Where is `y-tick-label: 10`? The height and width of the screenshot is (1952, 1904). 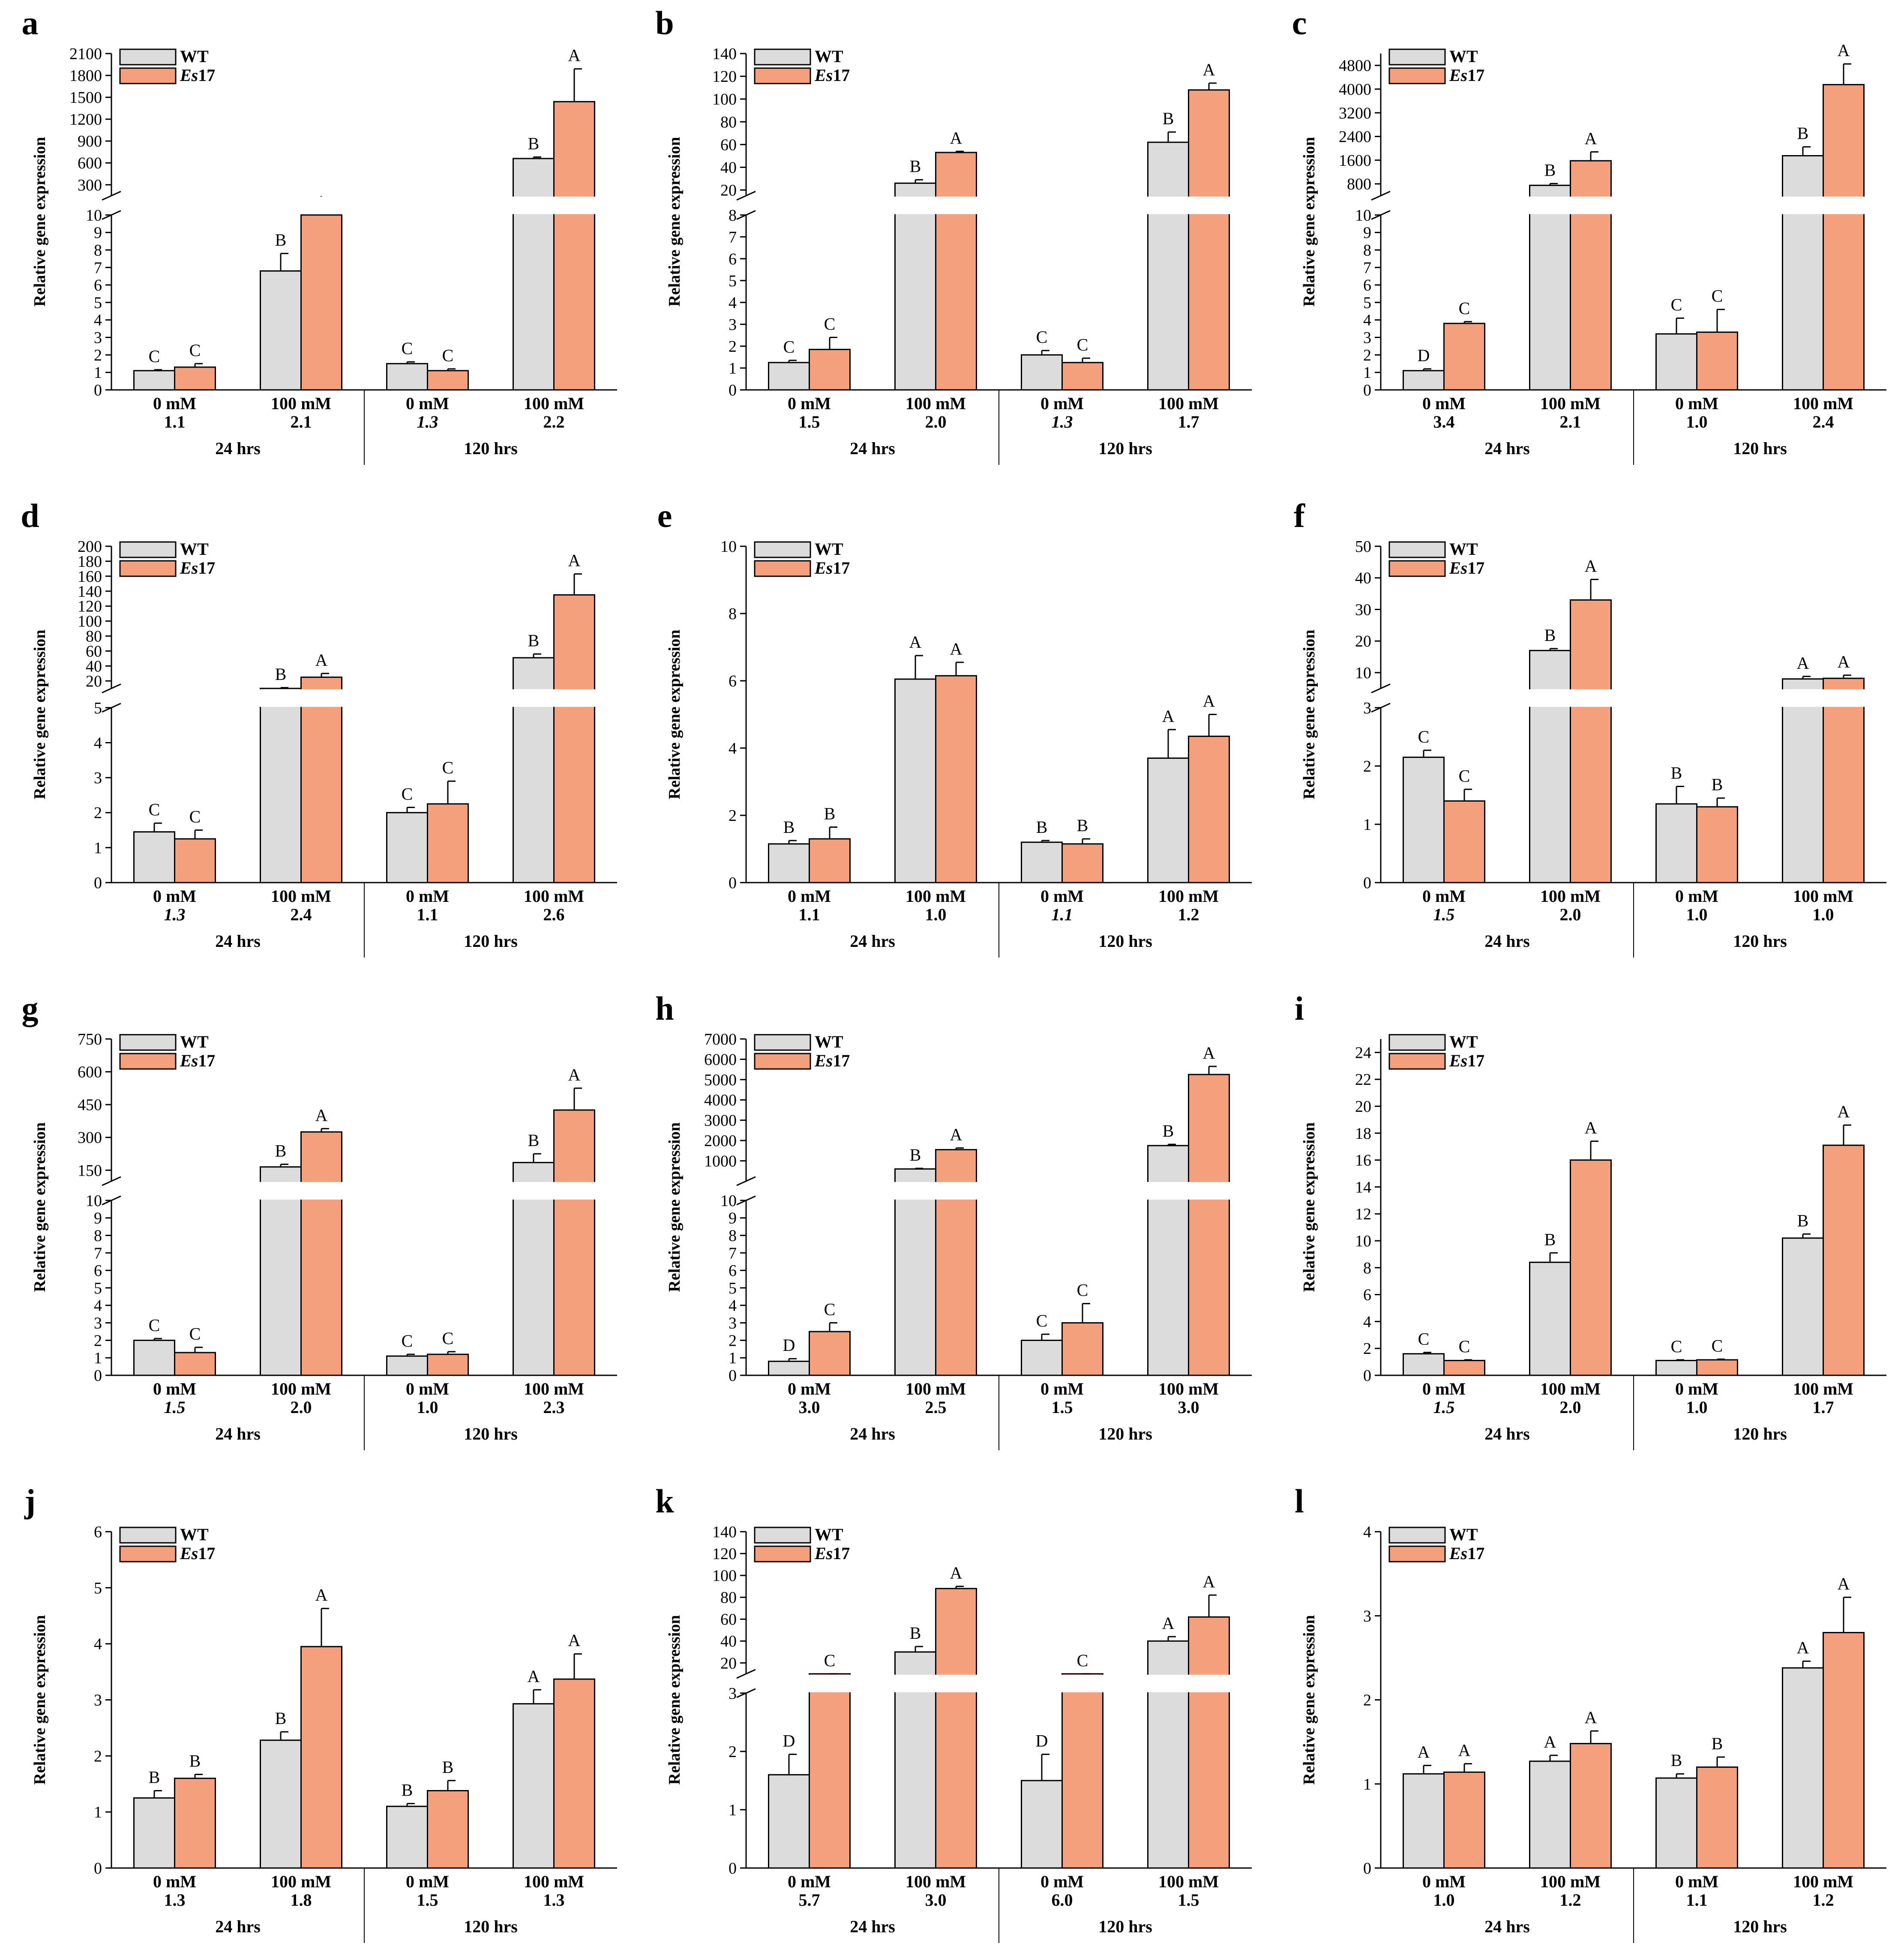
y-tick-label: 10 is located at coordinates (94, 216).